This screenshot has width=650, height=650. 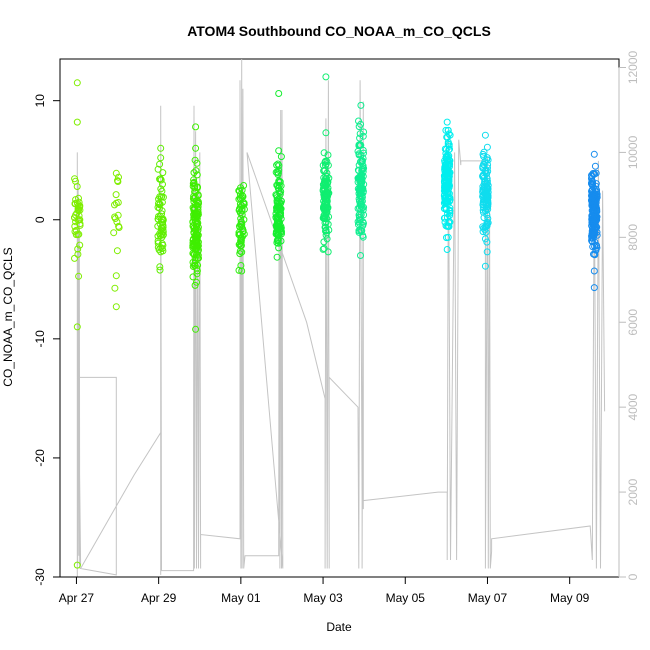 What do you see at coordinates (159, 598) in the screenshot?
I see `x-tick-label: Apr 29` at bounding box center [159, 598].